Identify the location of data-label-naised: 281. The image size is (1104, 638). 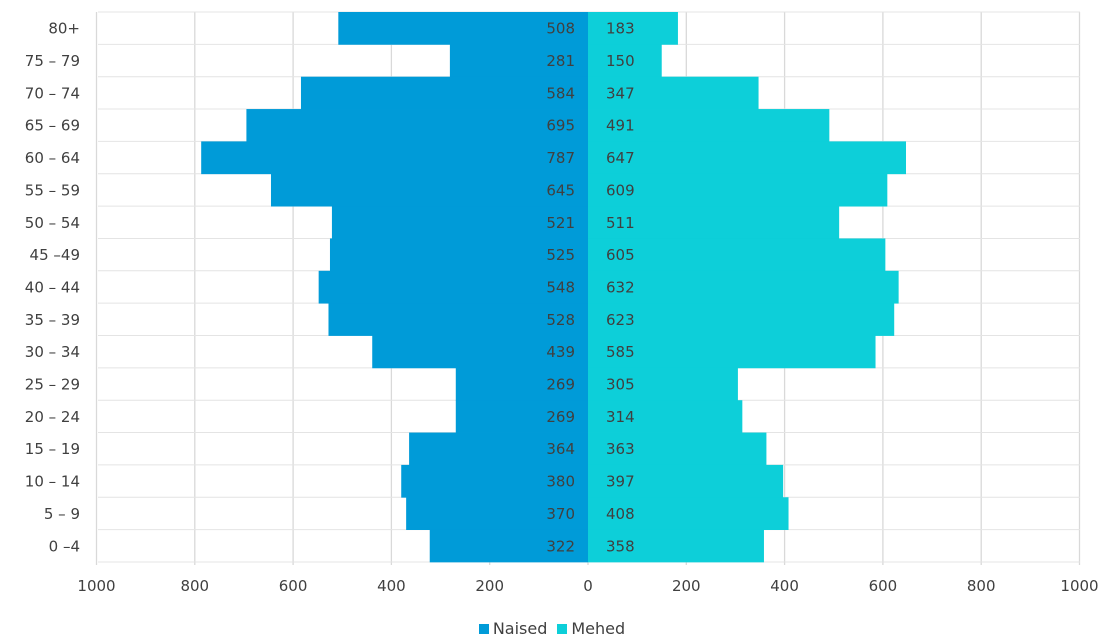
(560, 61).